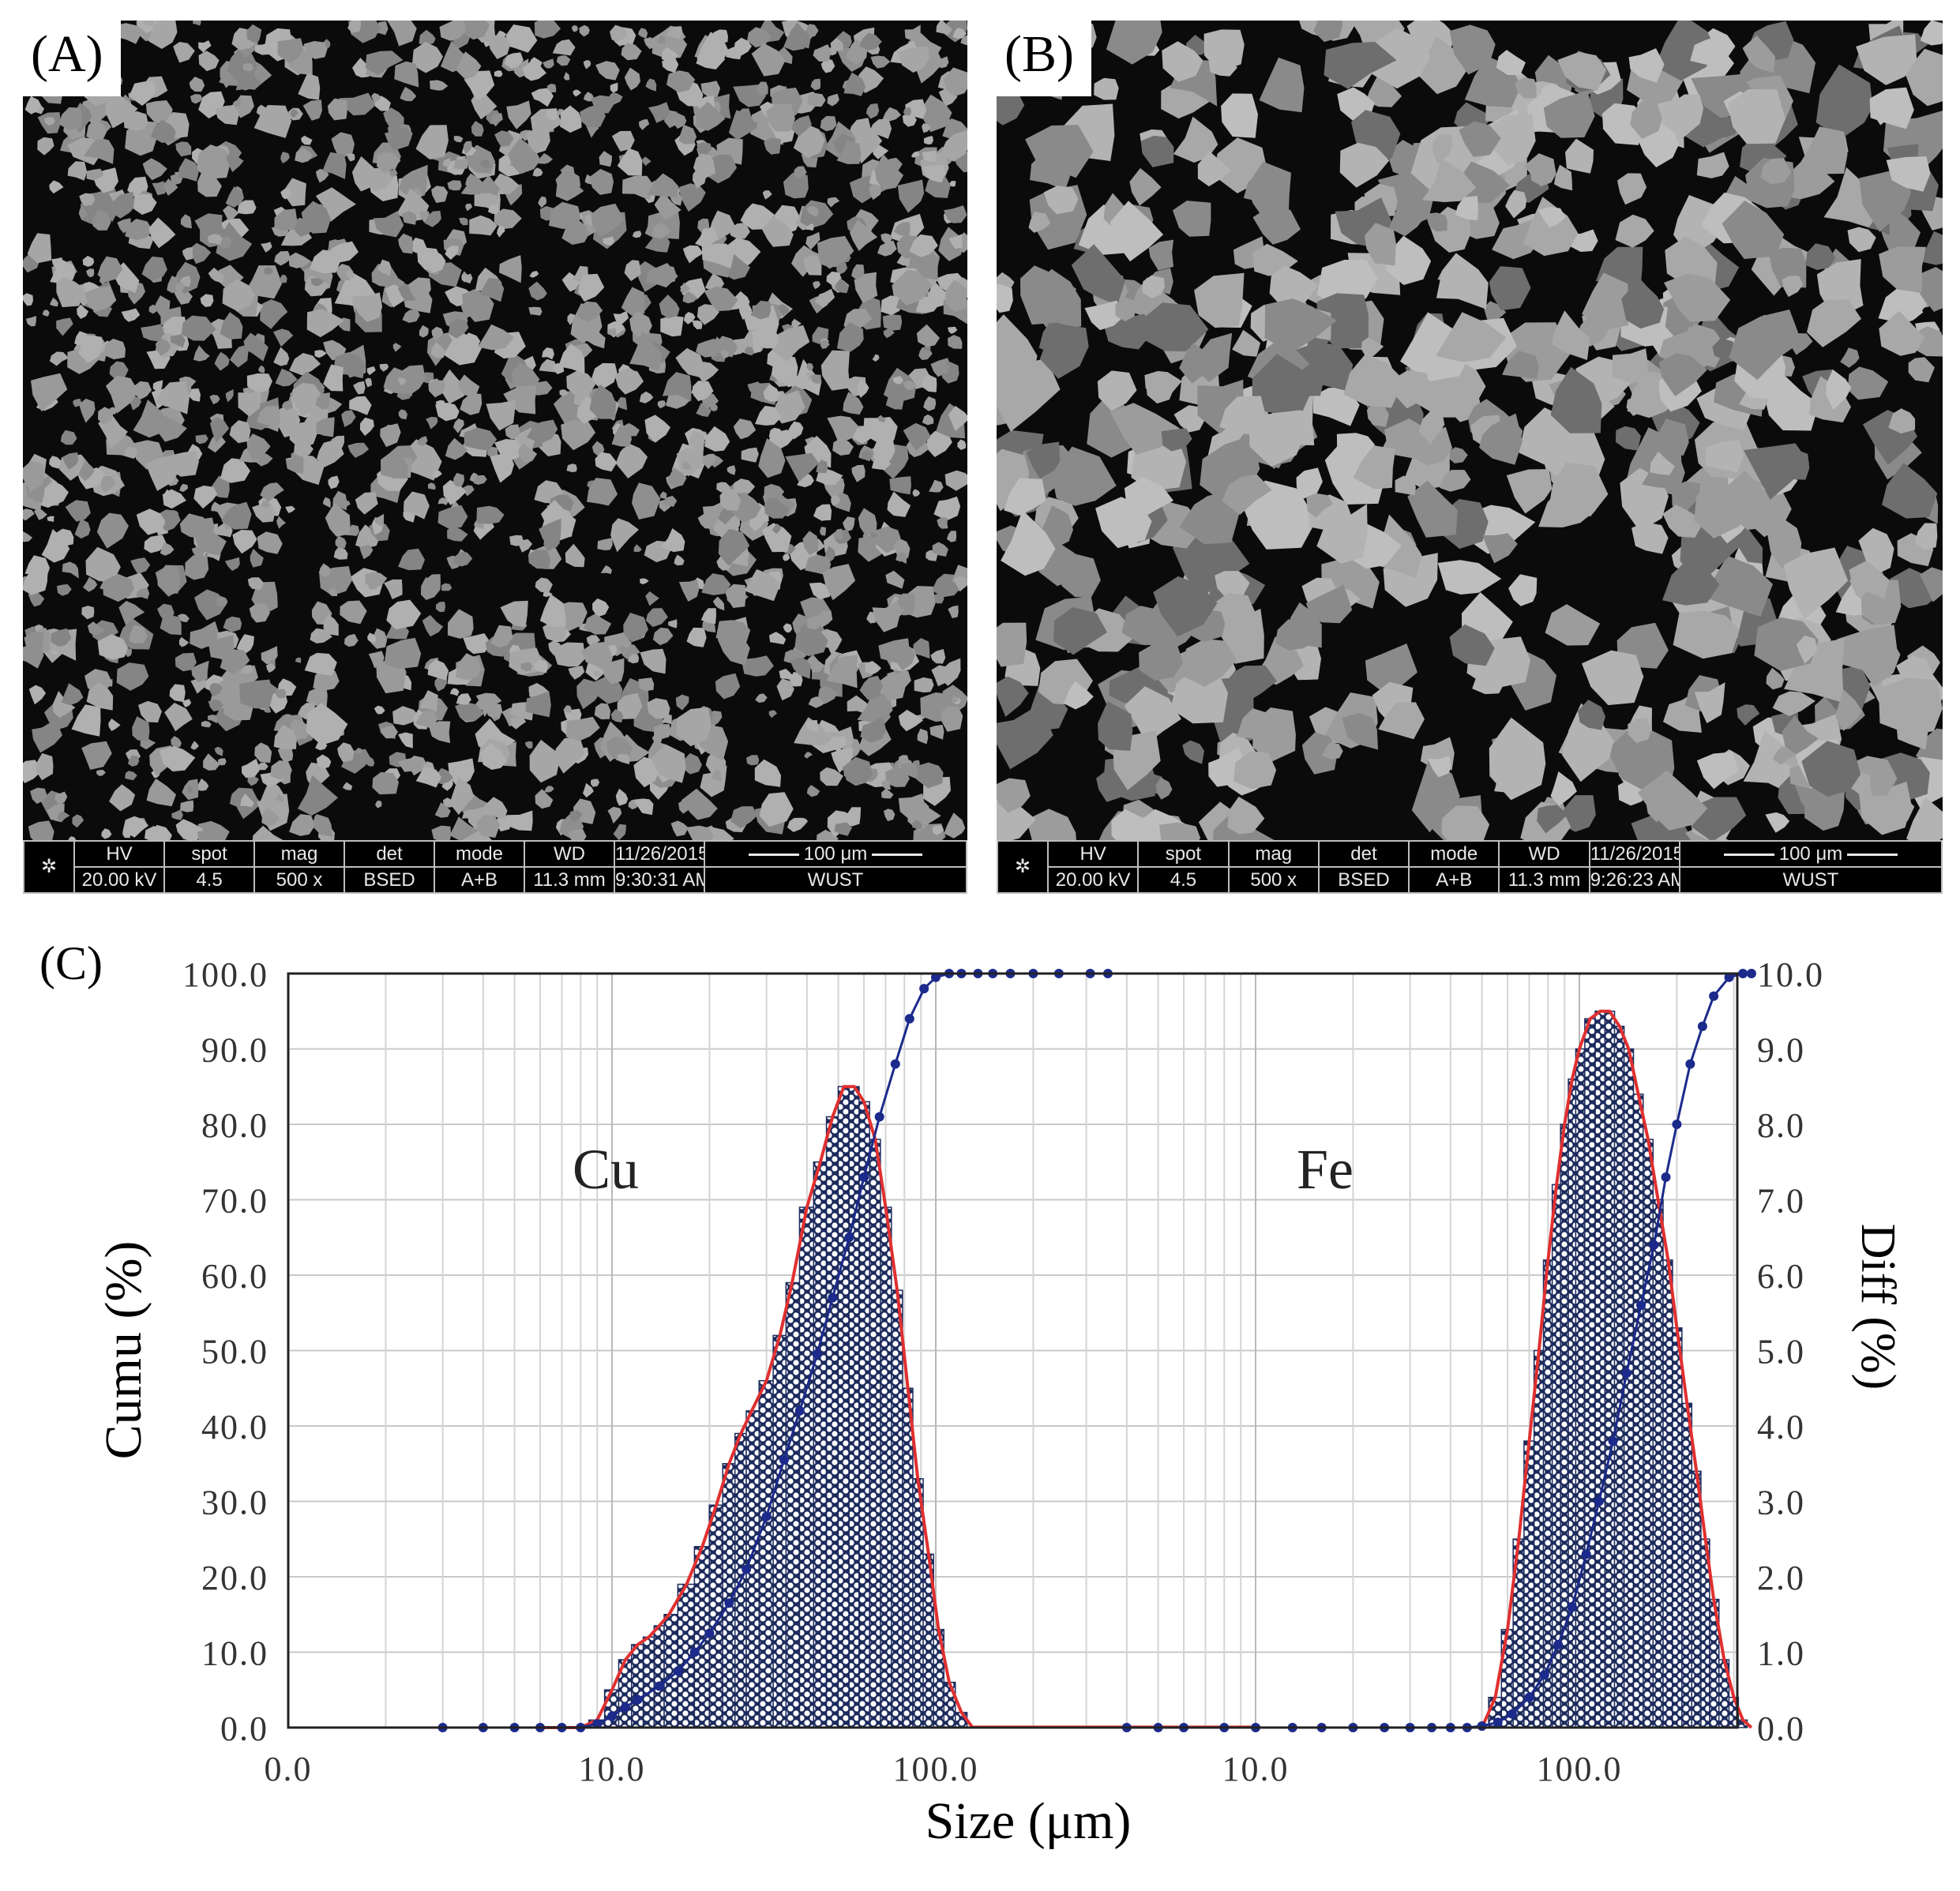 Image resolution: width=1960 pixels, height=1891 pixels. Describe the element at coordinates (1781, 1201) in the screenshot. I see `y-right-tick-label: 7.0` at that location.